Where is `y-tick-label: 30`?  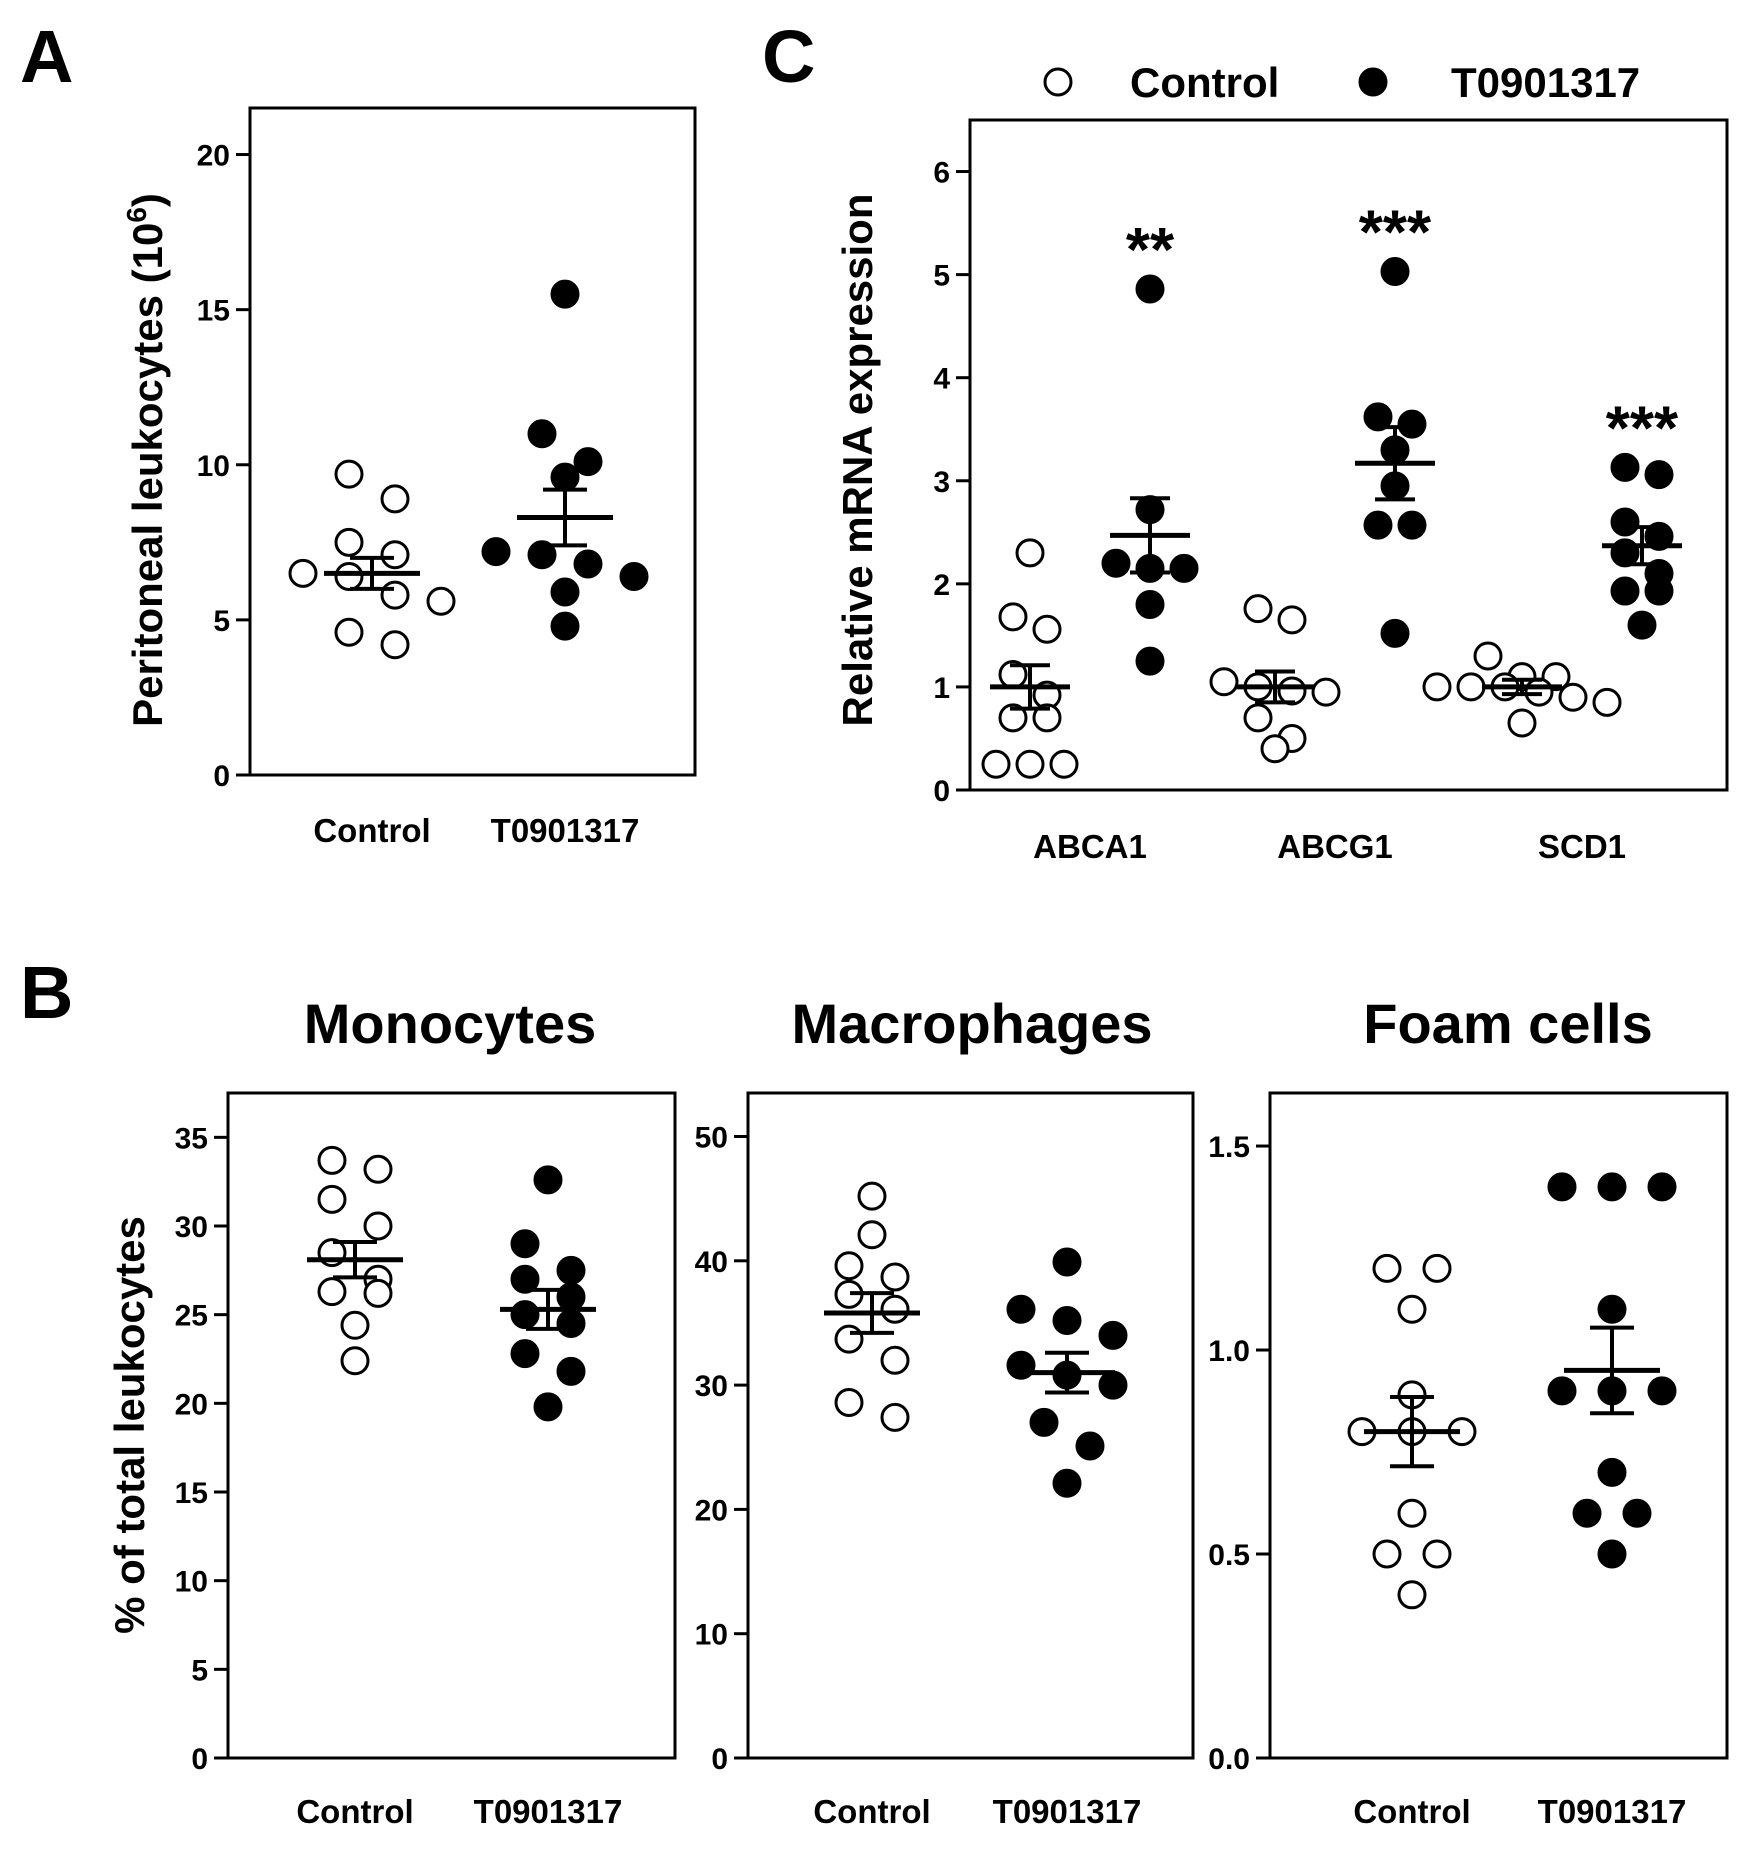 y-tick-label: 30 is located at coordinates (191, 1227).